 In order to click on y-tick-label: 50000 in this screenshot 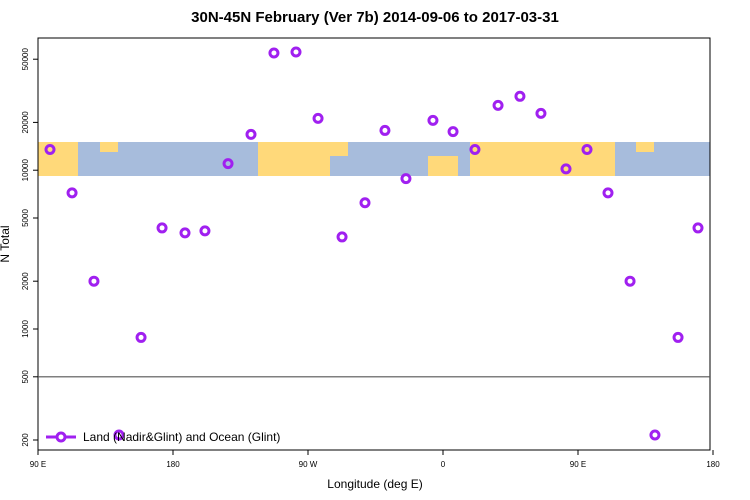, I will do `click(25, 59)`.